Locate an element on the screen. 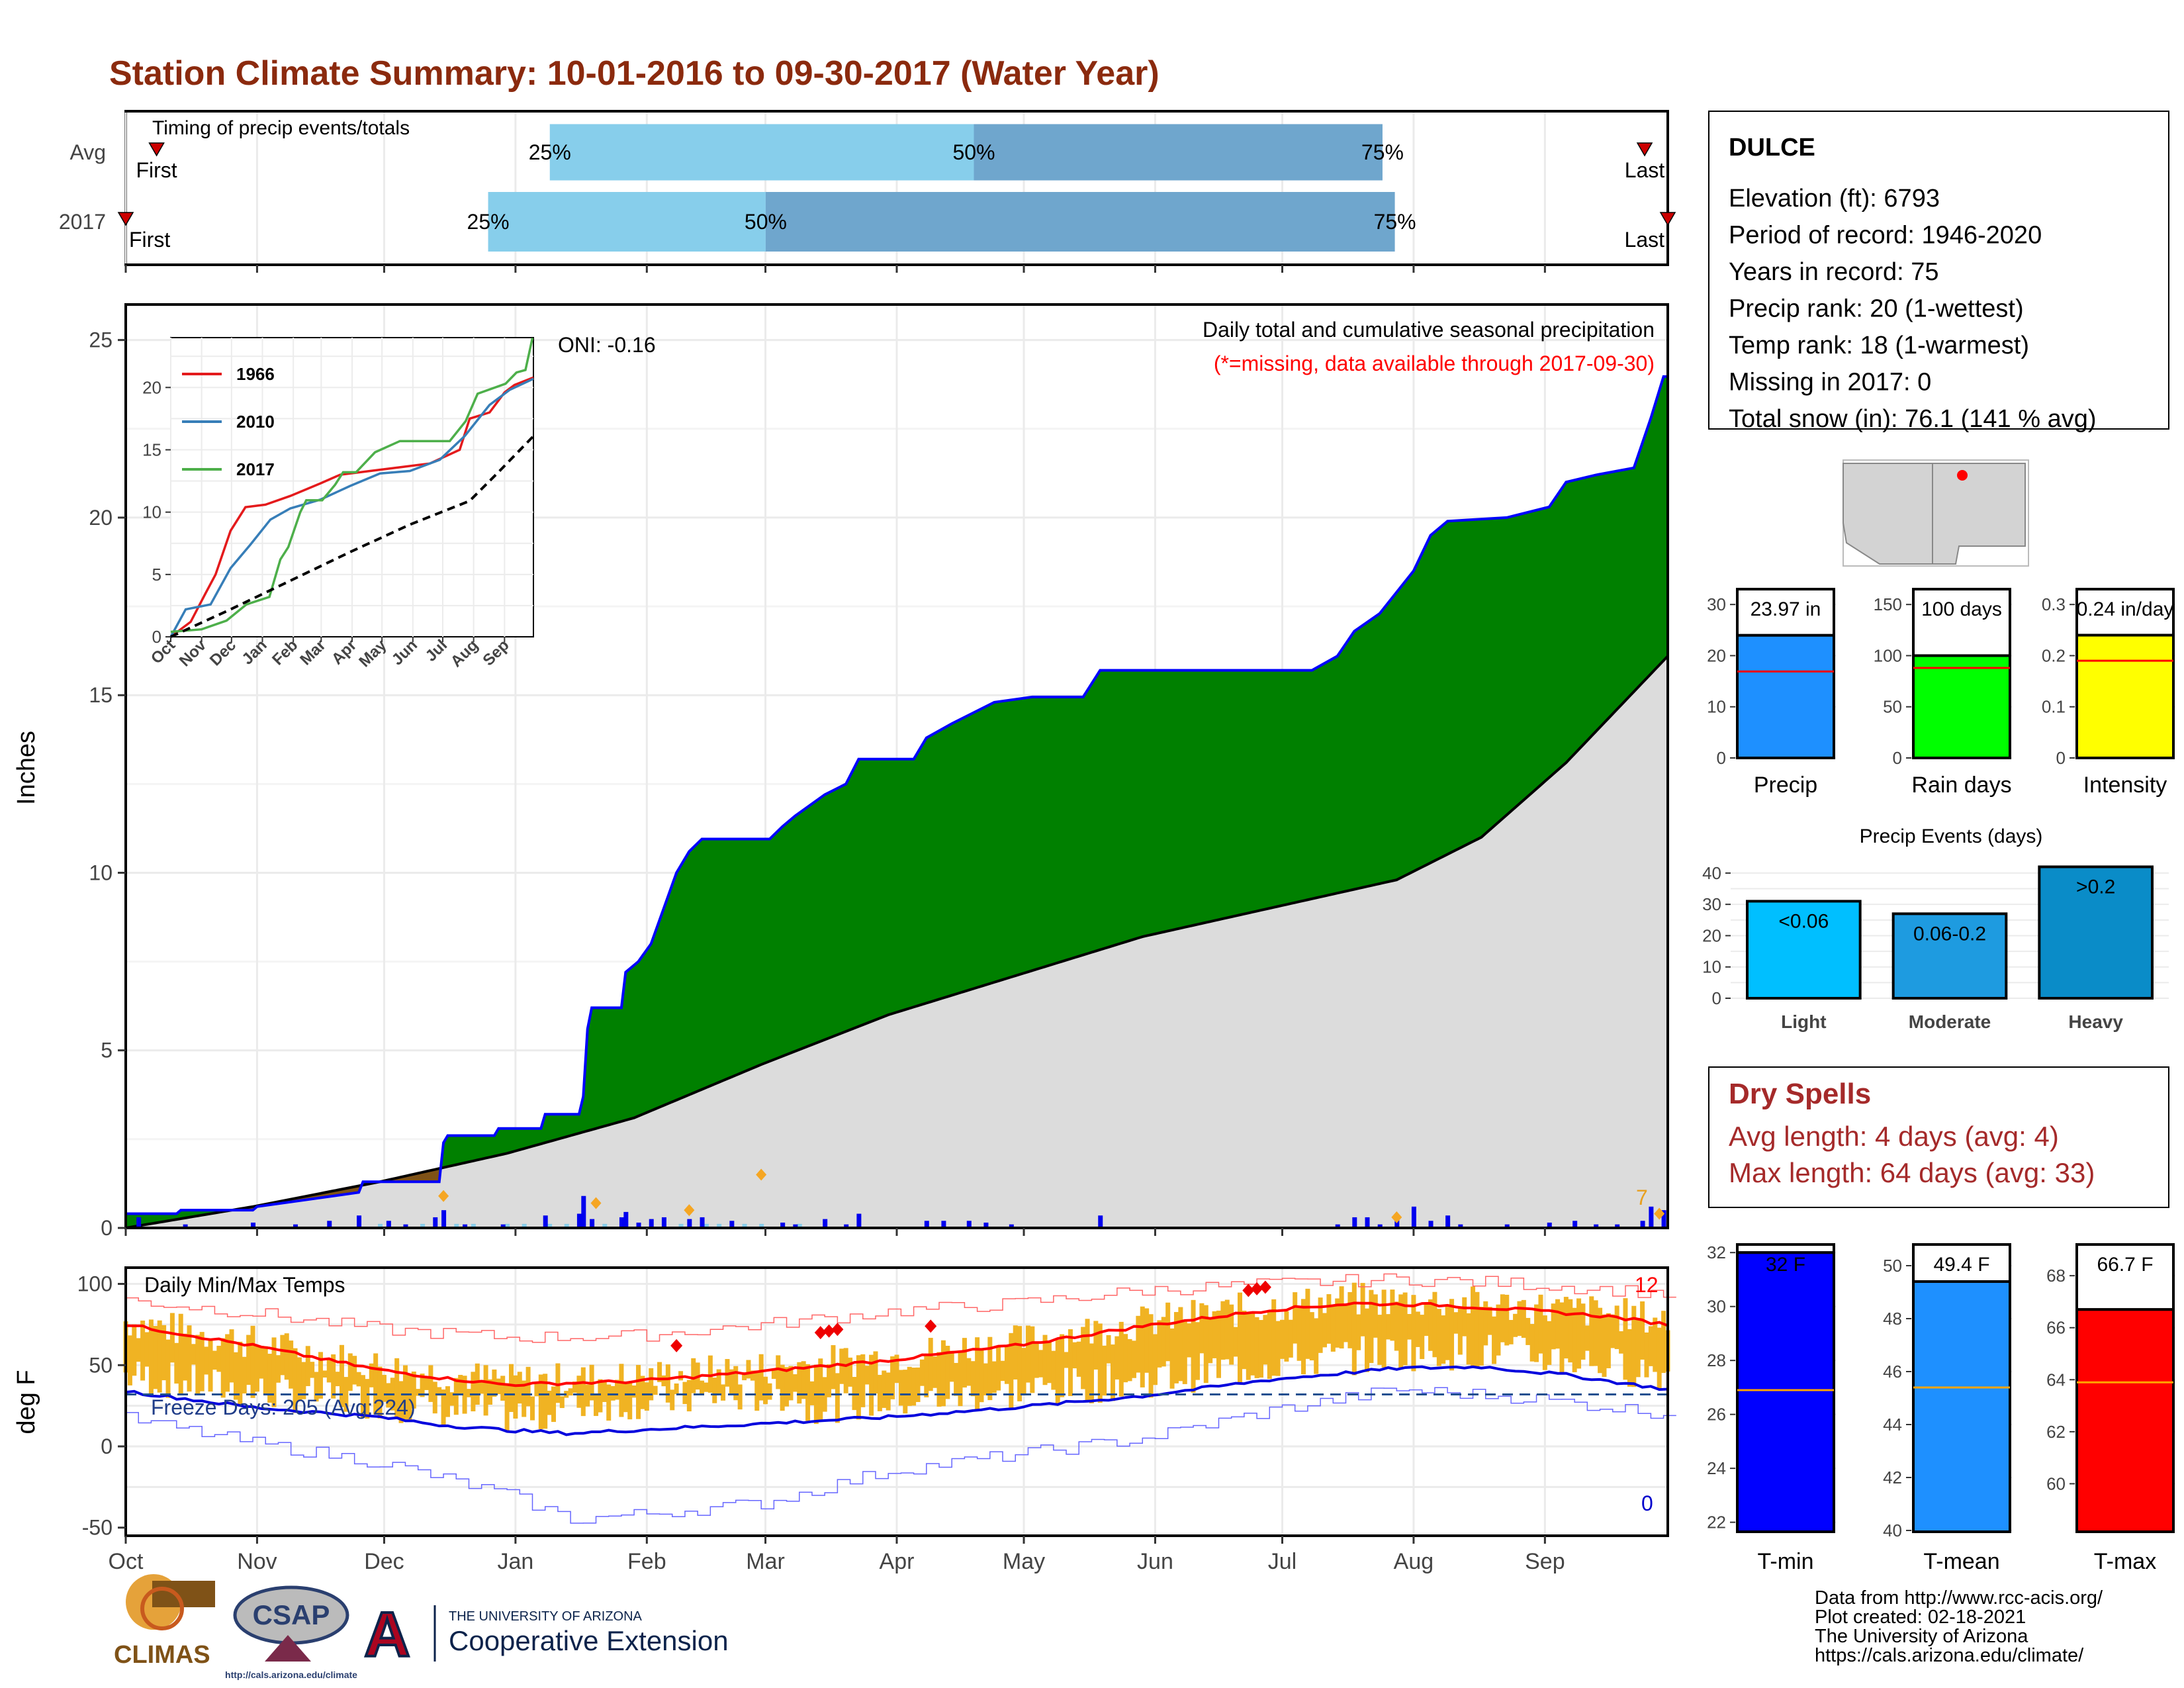  event-bar is located at coordinates (1804, 950).